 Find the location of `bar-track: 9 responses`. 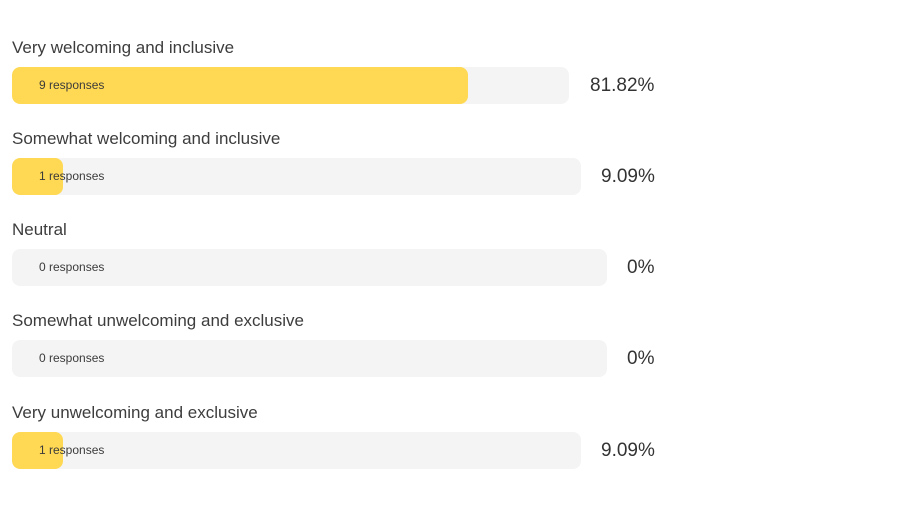

bar-track: 9 responses is located at coordinates (290, 85).